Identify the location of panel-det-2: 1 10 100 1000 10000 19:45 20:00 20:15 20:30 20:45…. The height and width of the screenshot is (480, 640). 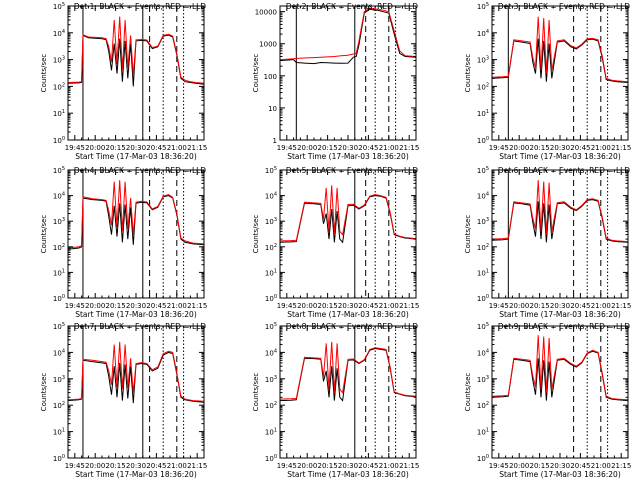
(335, 81).